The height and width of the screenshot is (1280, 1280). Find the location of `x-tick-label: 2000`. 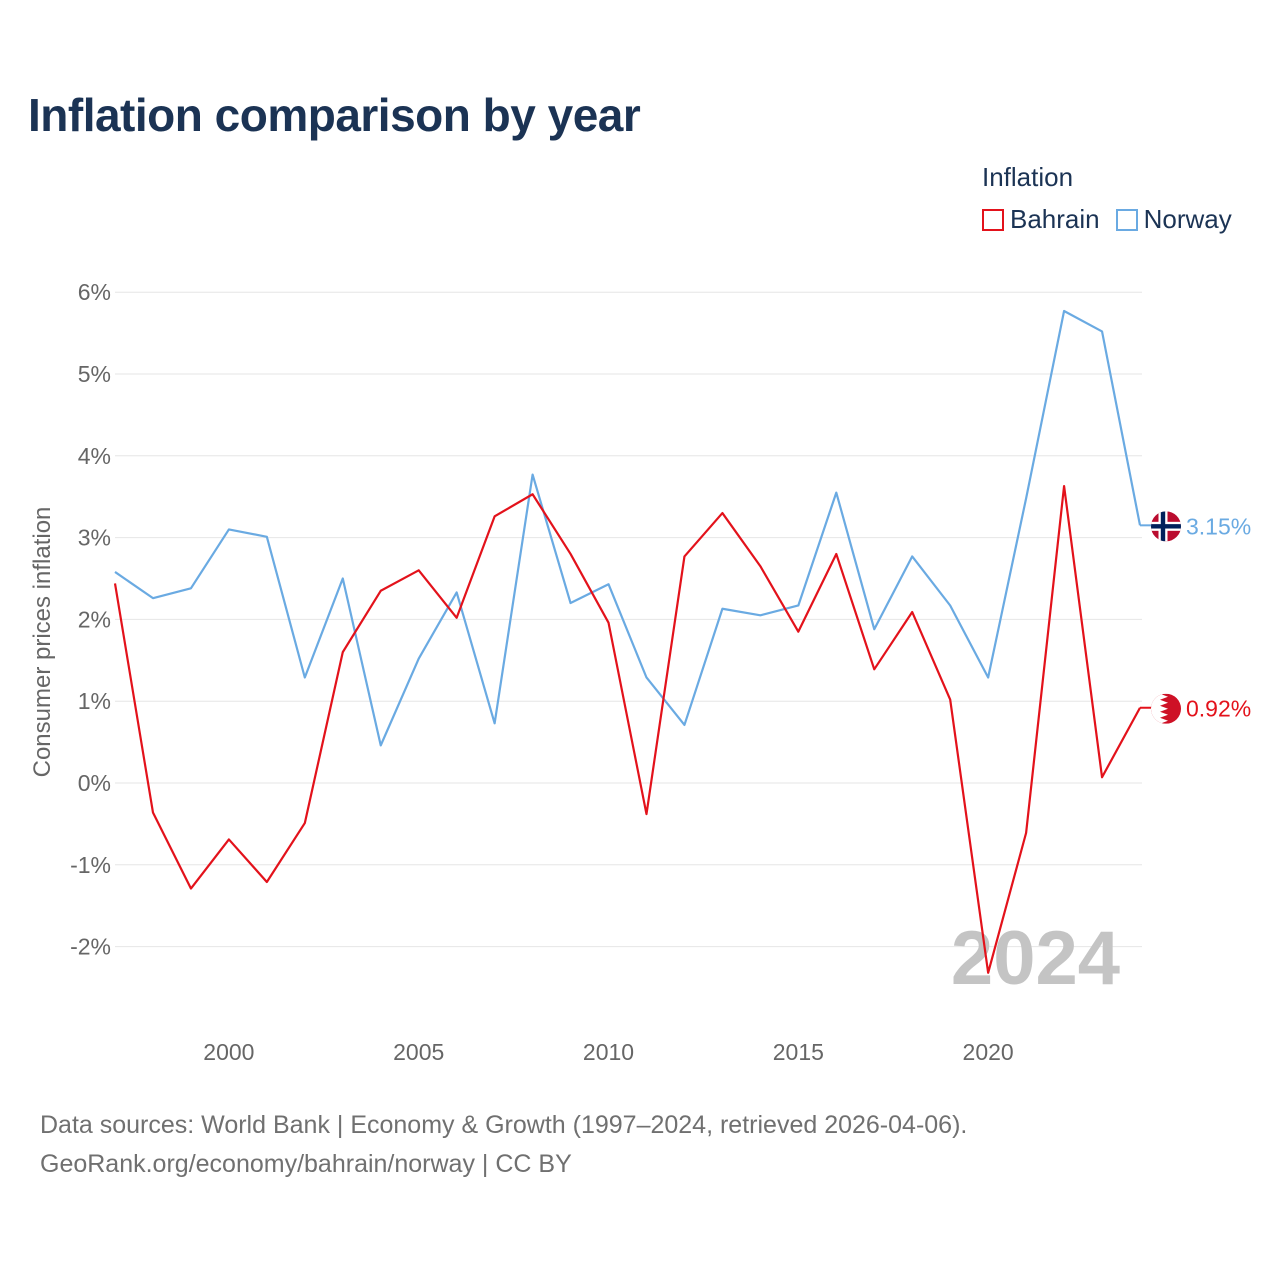

x-tick-label: 2000 is located at coordinates (228, 1052).